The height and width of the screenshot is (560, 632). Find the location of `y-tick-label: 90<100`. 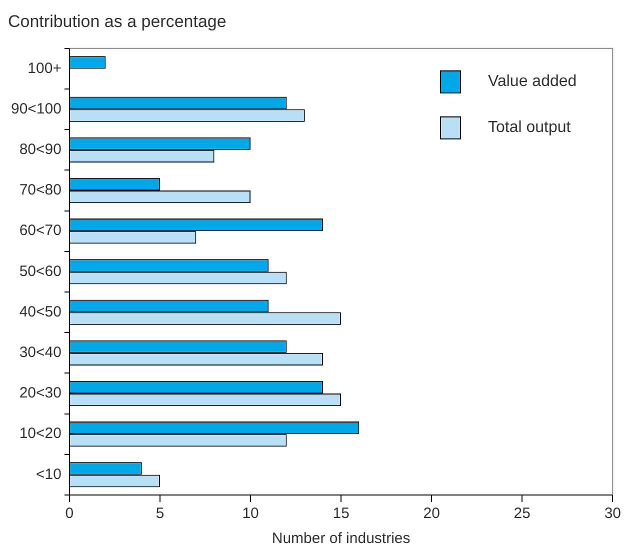

y-tick-label: 90<100 is located at coordinates (36, 109).